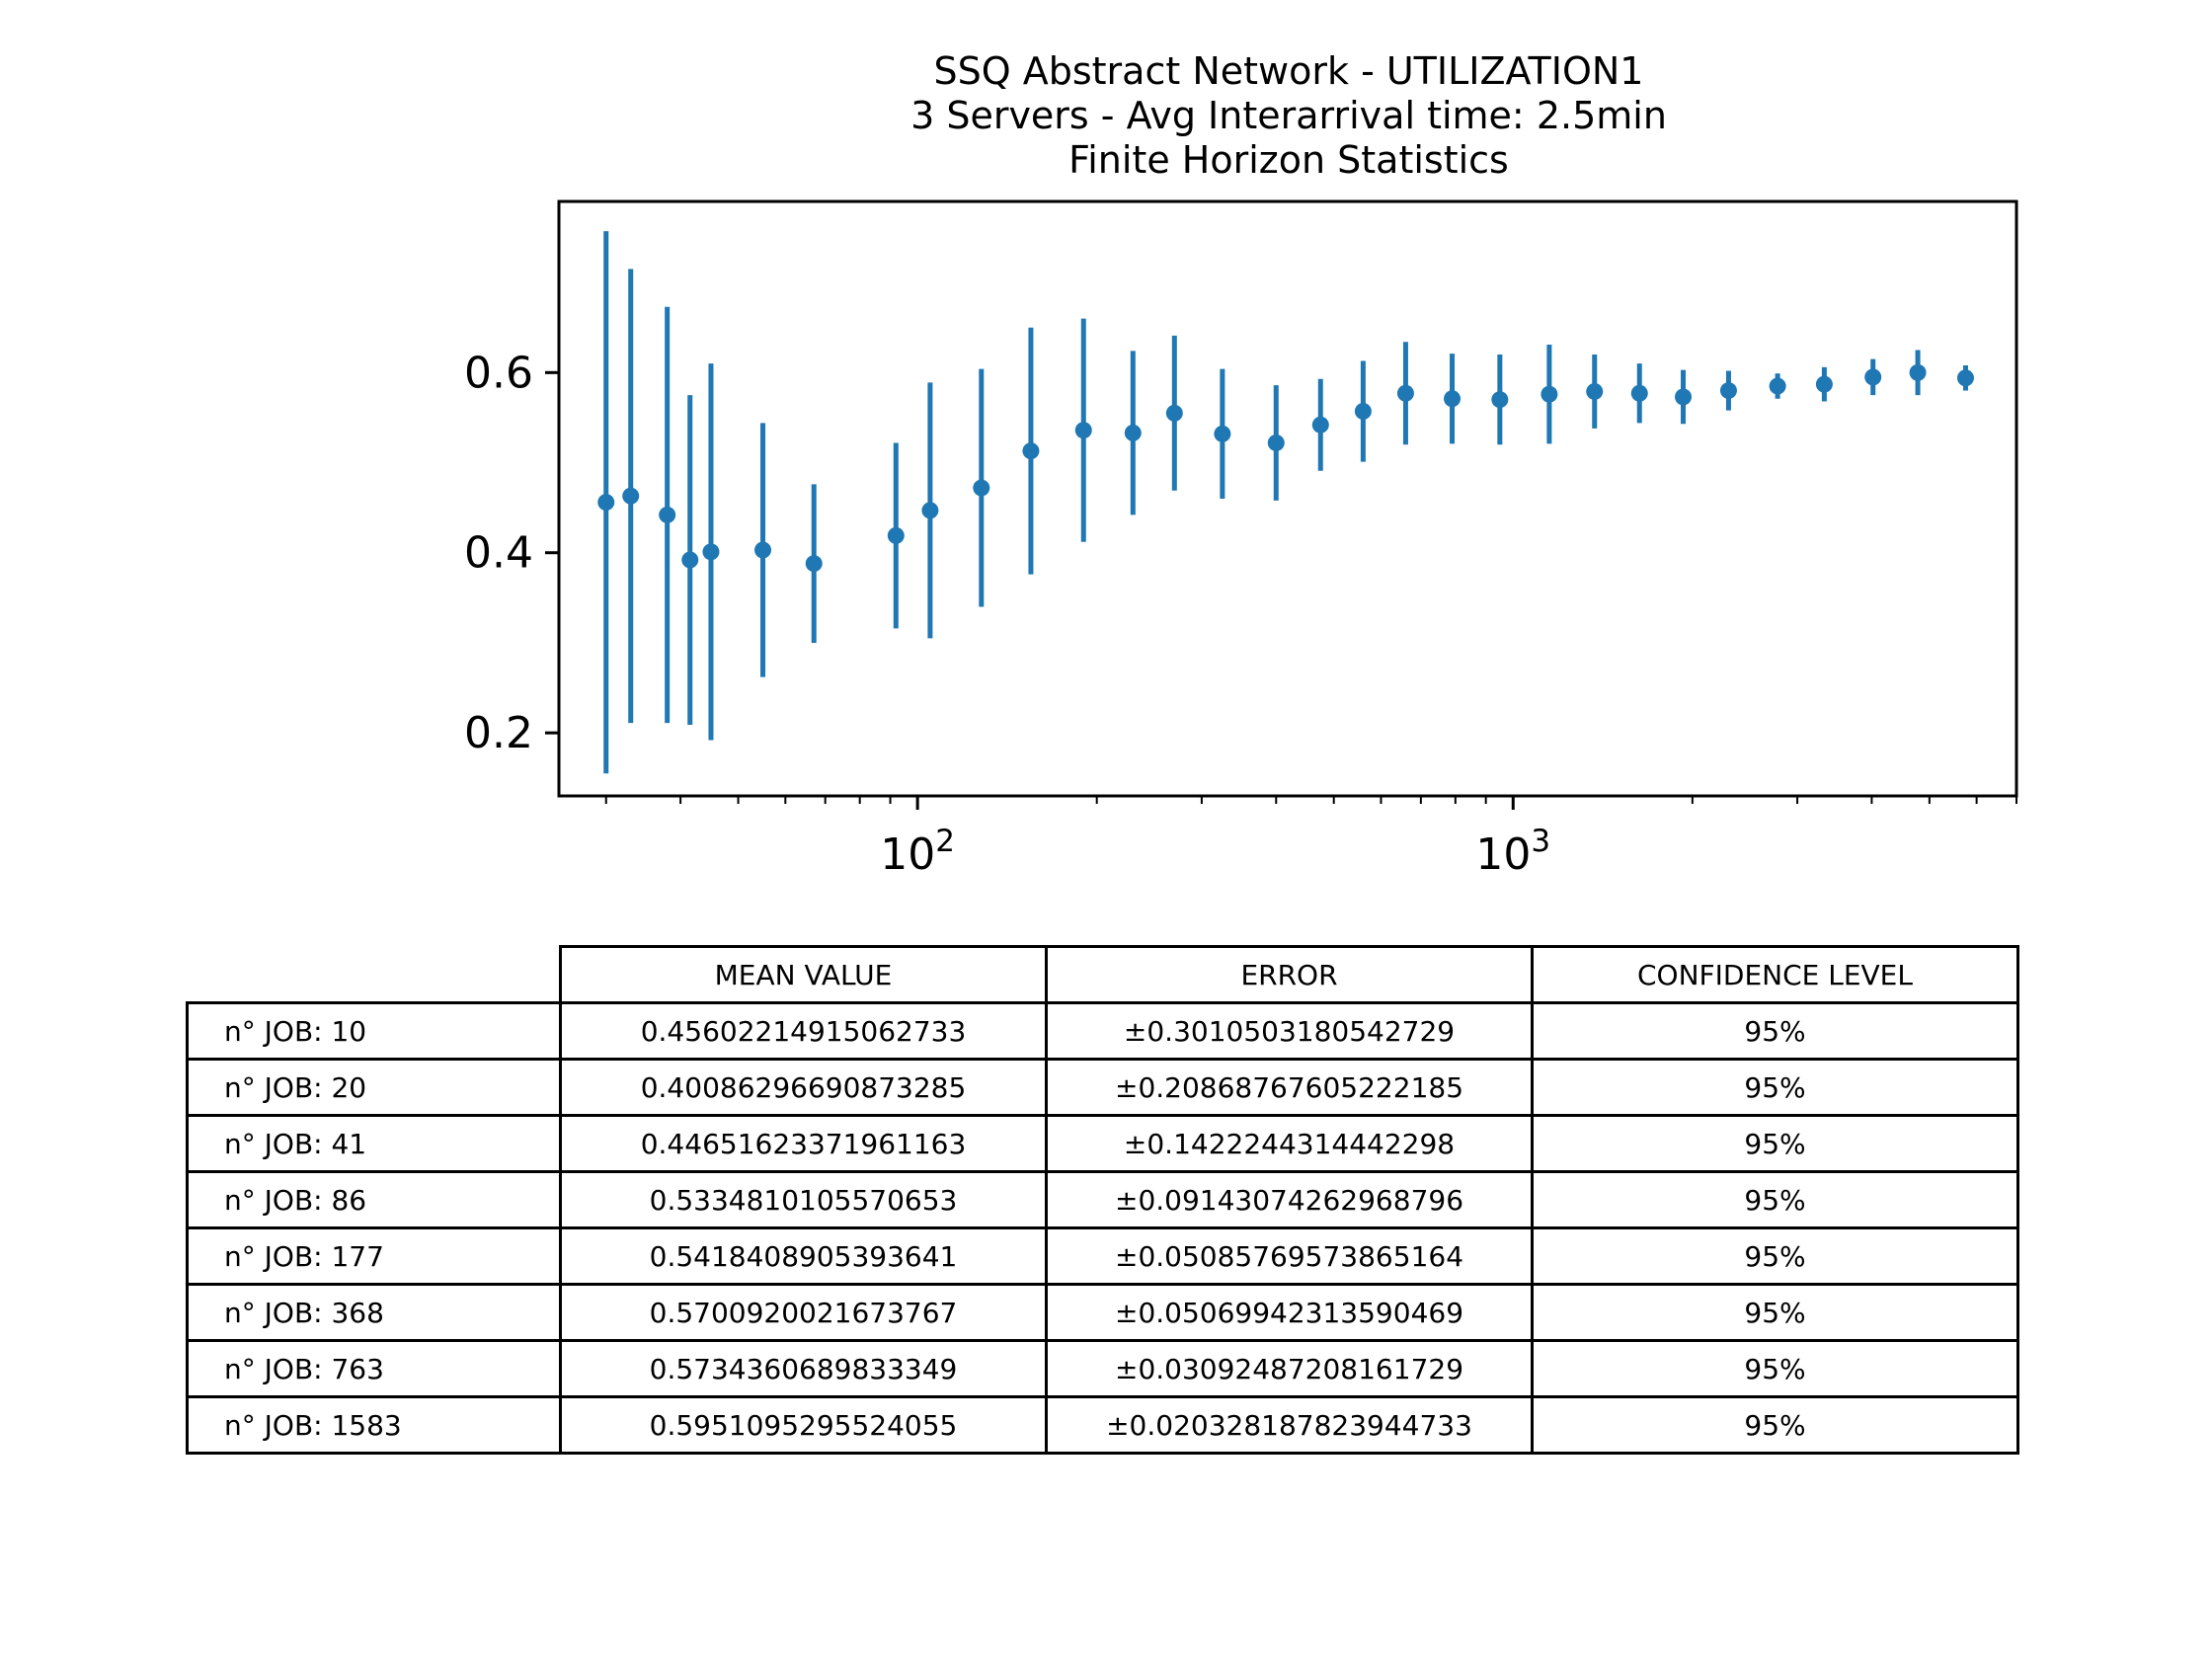  I want to click on error-cell: ±0.03092487208161729, so click(1290, 1369).